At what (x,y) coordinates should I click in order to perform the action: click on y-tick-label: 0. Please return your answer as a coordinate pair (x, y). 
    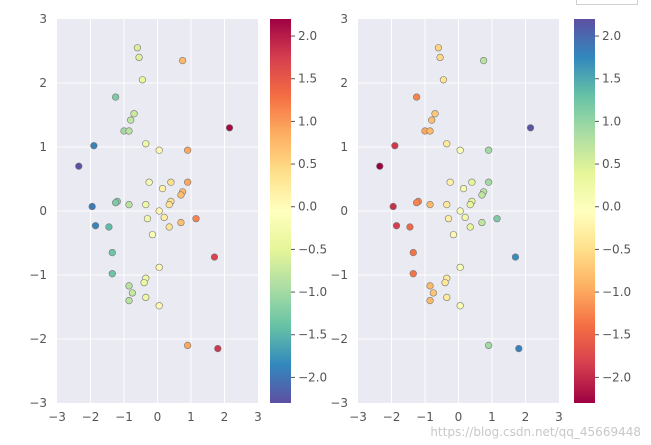
    Looking at the image, I should click on (344, 211).